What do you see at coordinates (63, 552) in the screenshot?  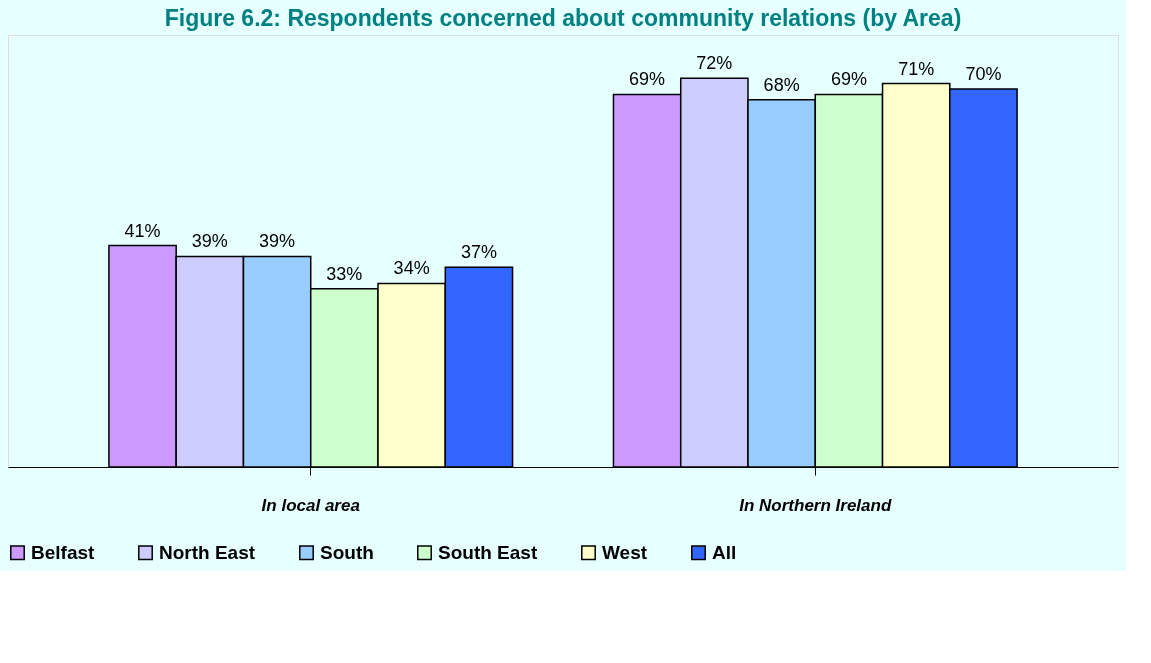 I see `legend-label: Belfast` at bounding box center [63, 552].